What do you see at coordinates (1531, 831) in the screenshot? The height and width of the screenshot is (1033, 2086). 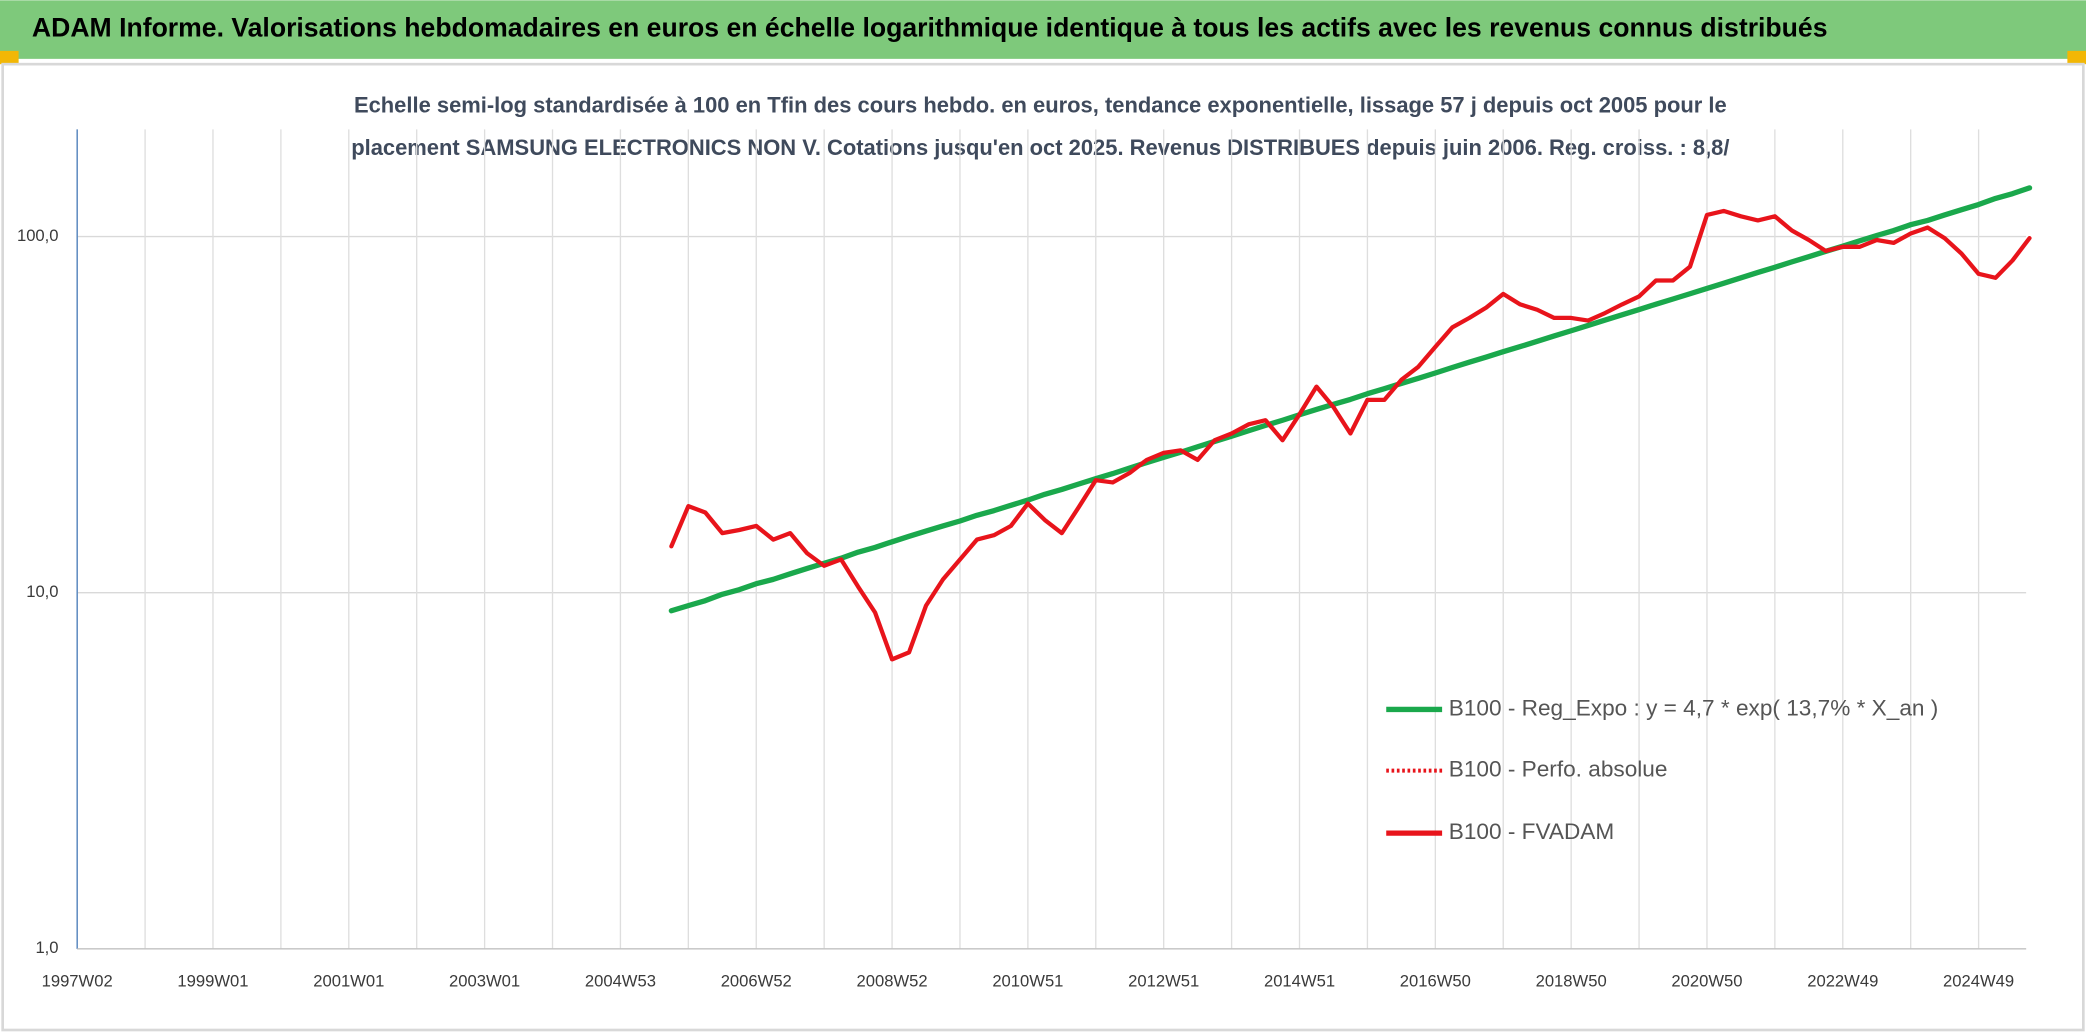 I see `legend-label: B100 - FVADAM` at bounding box center [1531, 831].